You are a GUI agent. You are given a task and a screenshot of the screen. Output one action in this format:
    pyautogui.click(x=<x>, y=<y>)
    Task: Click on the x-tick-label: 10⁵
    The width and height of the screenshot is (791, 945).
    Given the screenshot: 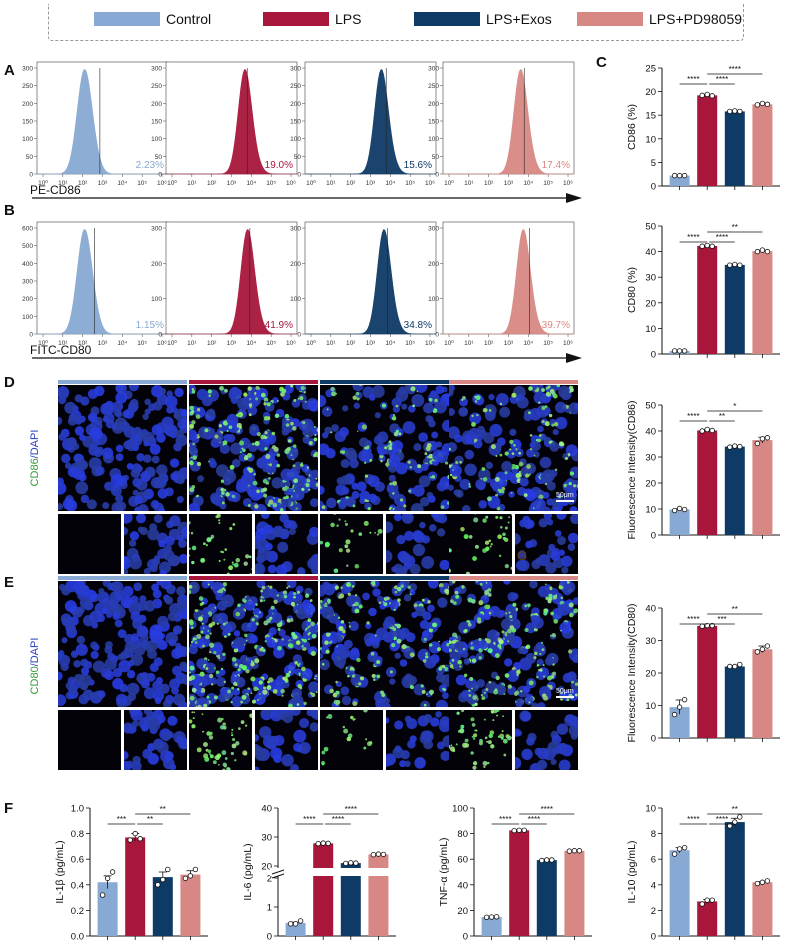 What is the action you would take?
    pyautogui.click(x=548, y=183)
    